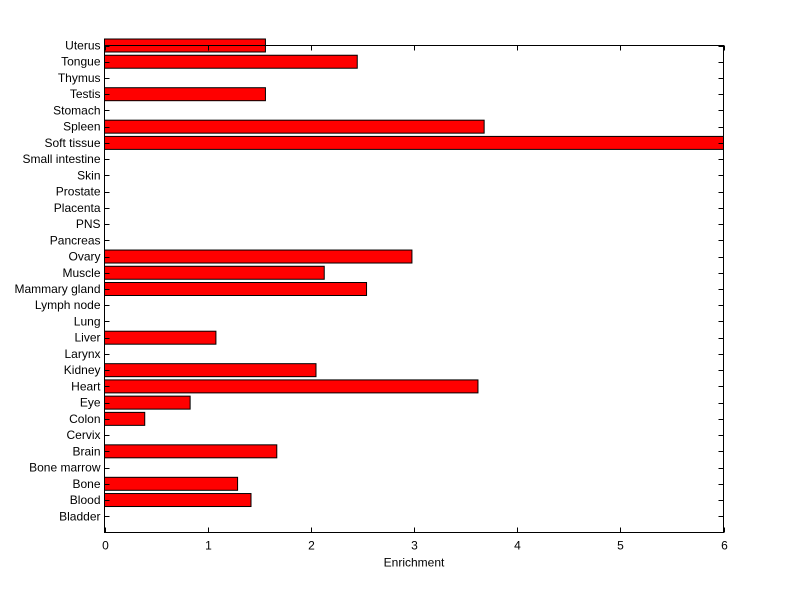 The image size is (800, 604). I want to click on y-tick-label: Bone, so click(86, 484).